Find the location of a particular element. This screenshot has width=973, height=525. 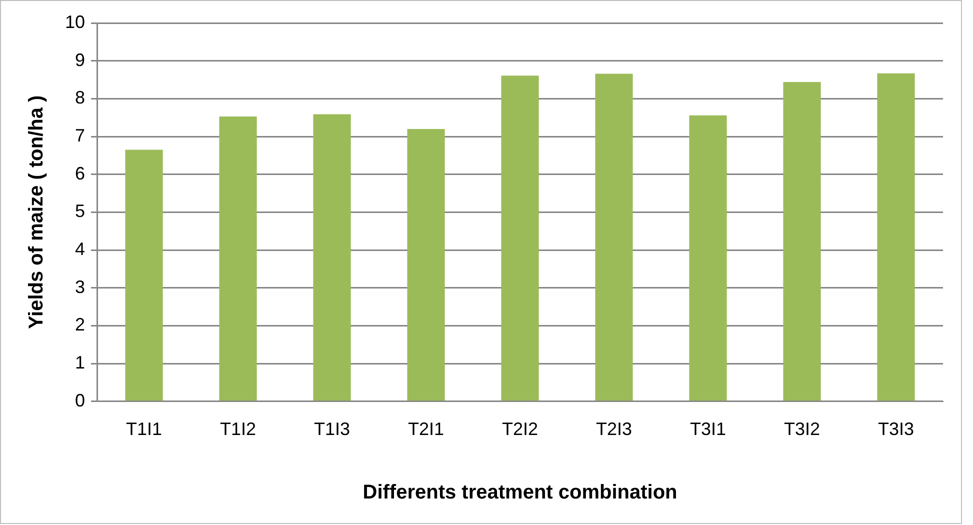

y-axis-title: Yields of maize ( ton/ha ) is located at coordinates (37, 212).